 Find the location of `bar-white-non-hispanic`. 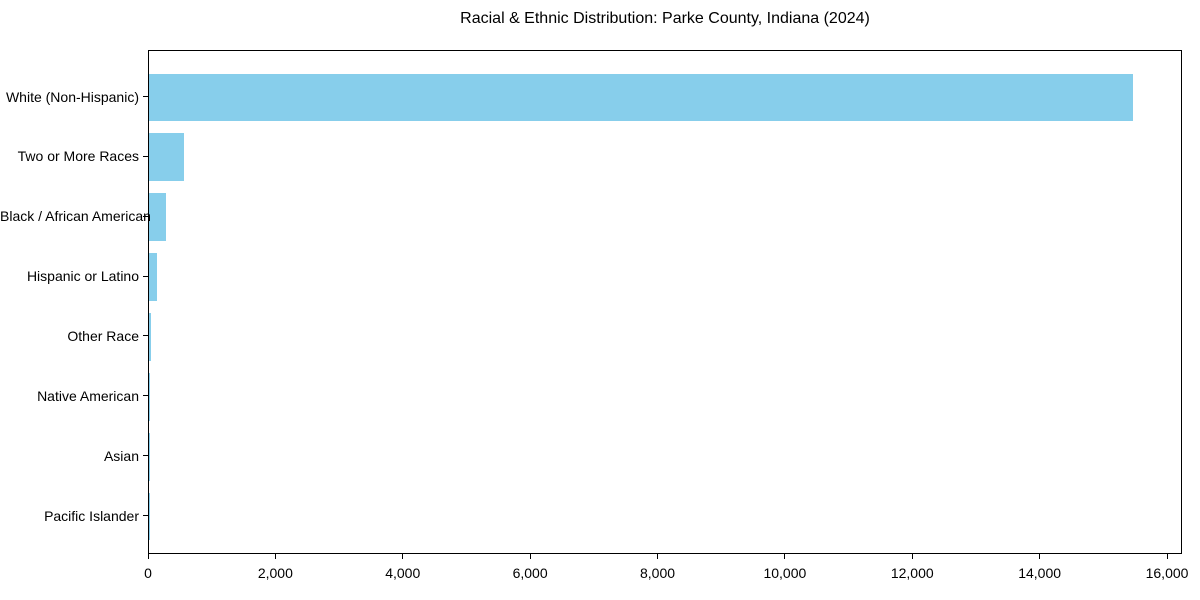

bar-white-non-hispanic is located at coordinates (641, 97).